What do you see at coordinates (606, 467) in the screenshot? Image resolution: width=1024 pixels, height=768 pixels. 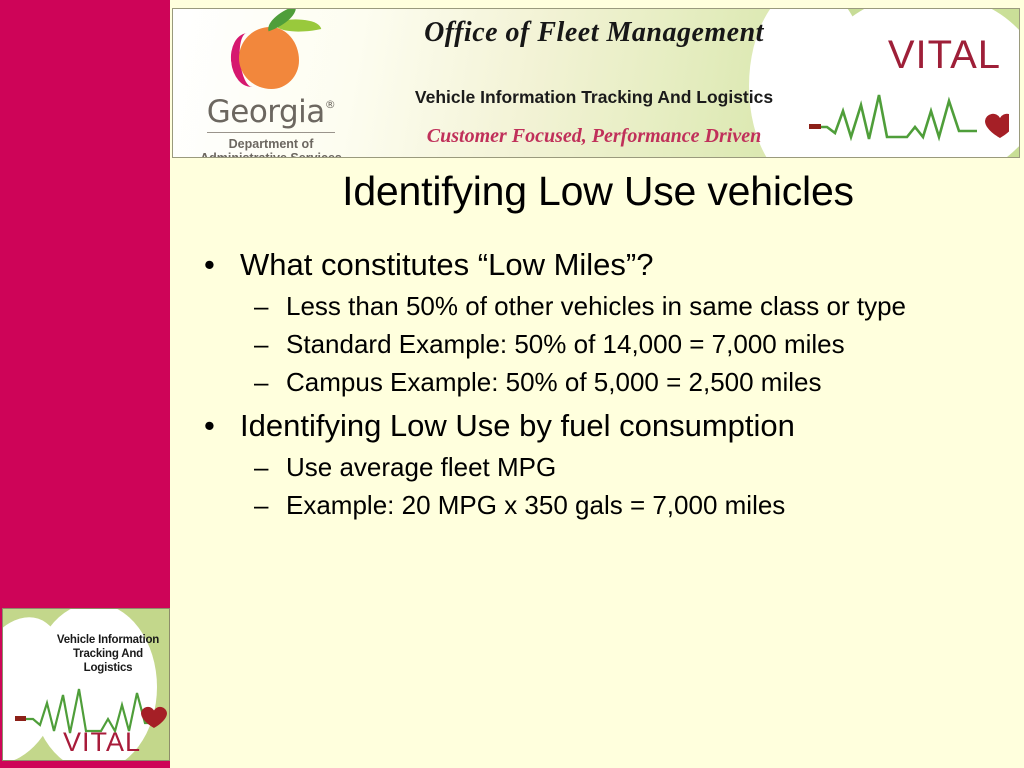 I see `bullet-level2: – Use average fleet MPG` at bounding box center [606, 467].